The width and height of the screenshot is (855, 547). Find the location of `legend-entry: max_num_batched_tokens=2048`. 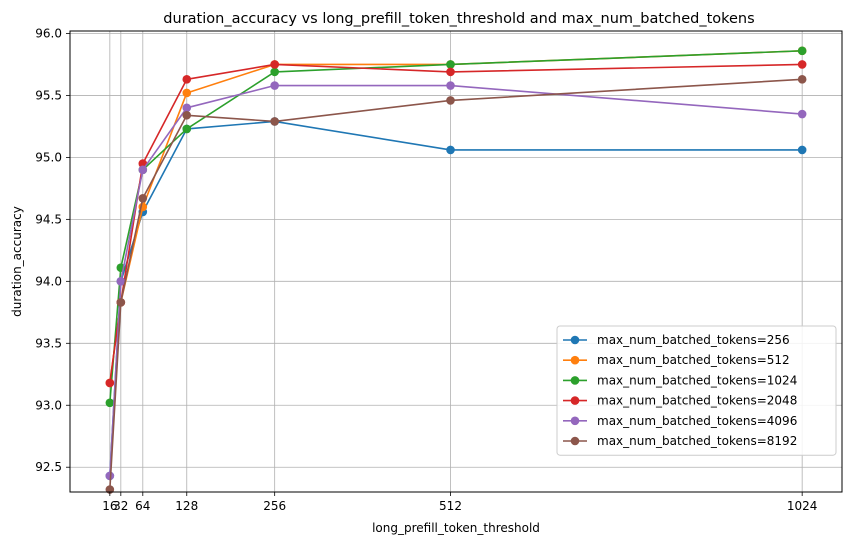

legend-entry: max_num_batched_tokens=2048 is located at coordinates (680, 401).